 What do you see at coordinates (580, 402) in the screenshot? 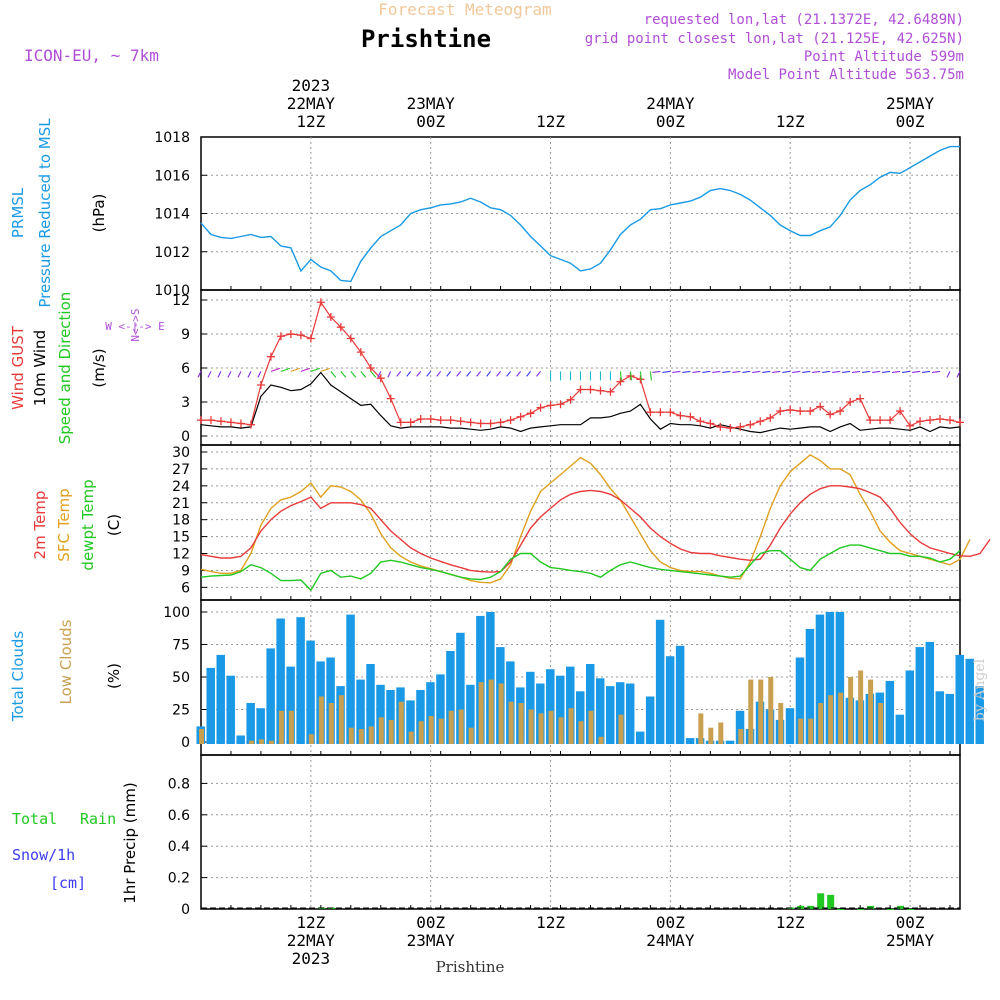
I see `wind-10m-line` at bounding box center [580, 402].